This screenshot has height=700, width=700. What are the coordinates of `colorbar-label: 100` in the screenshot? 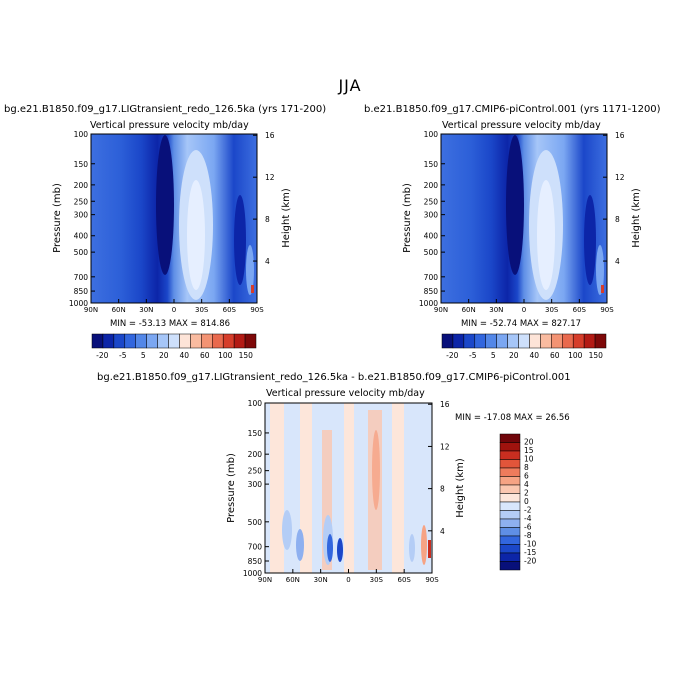 It's located at (225, 355).